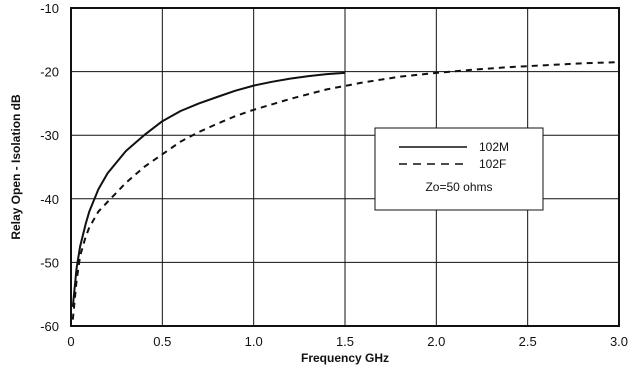 This screenshot has height=372, width=631. I want to click on x-tick-label: 1.5, so click(345, 341).